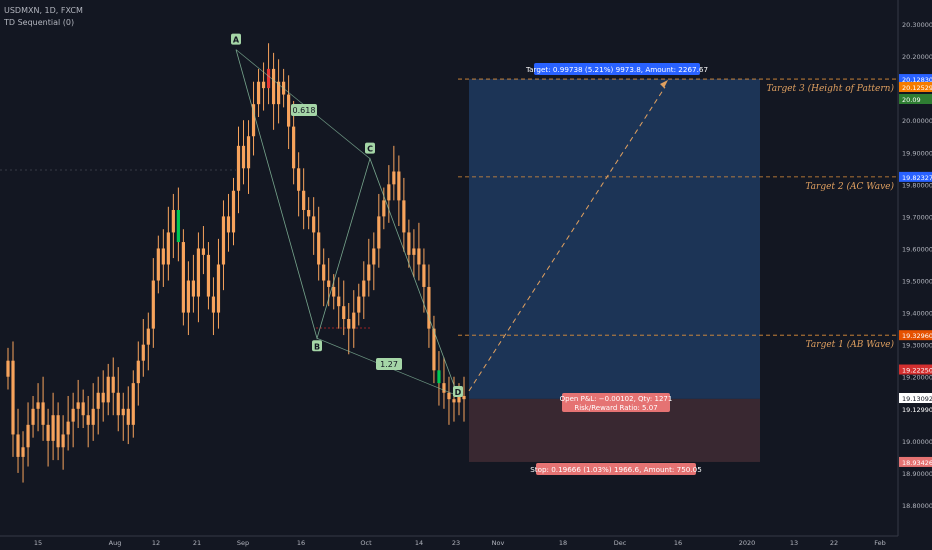 The image size is (932, 550). I want to click on level-price-tag-2: 19.82327, so click(917, 178).